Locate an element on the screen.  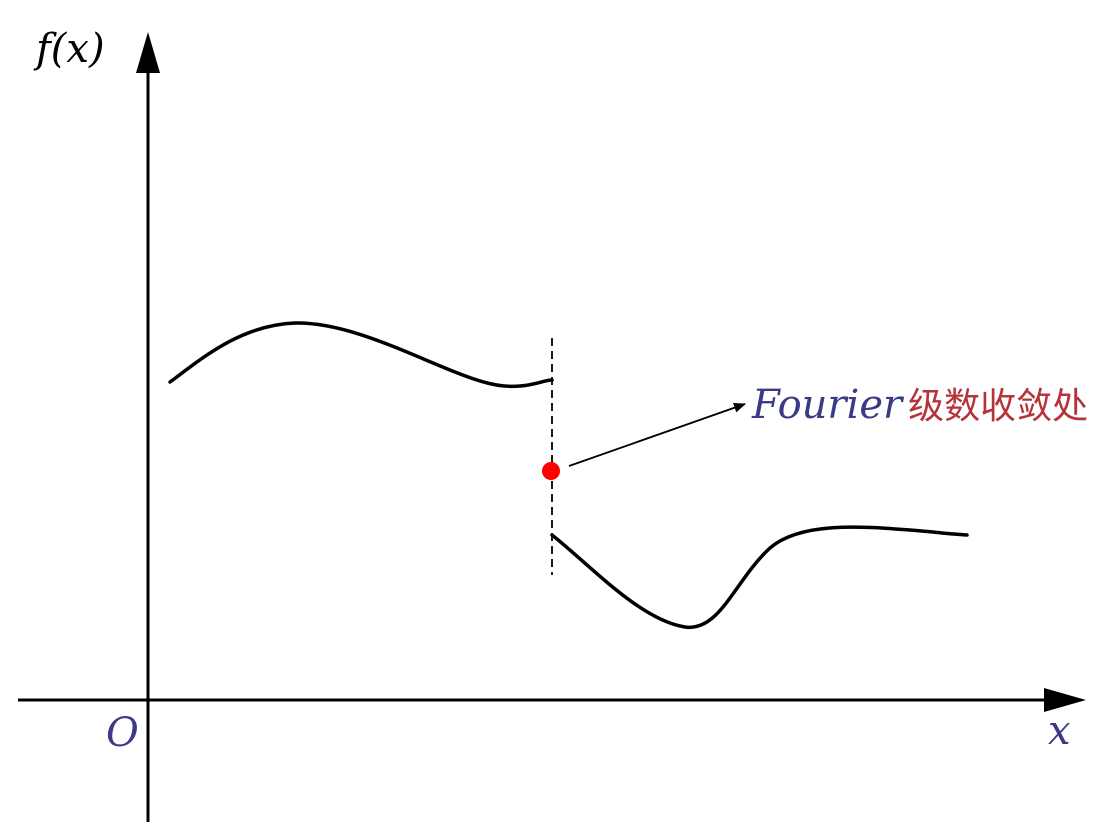
annotation-label: Fourier 级数收敛处 is located at coordinates (919, 405).